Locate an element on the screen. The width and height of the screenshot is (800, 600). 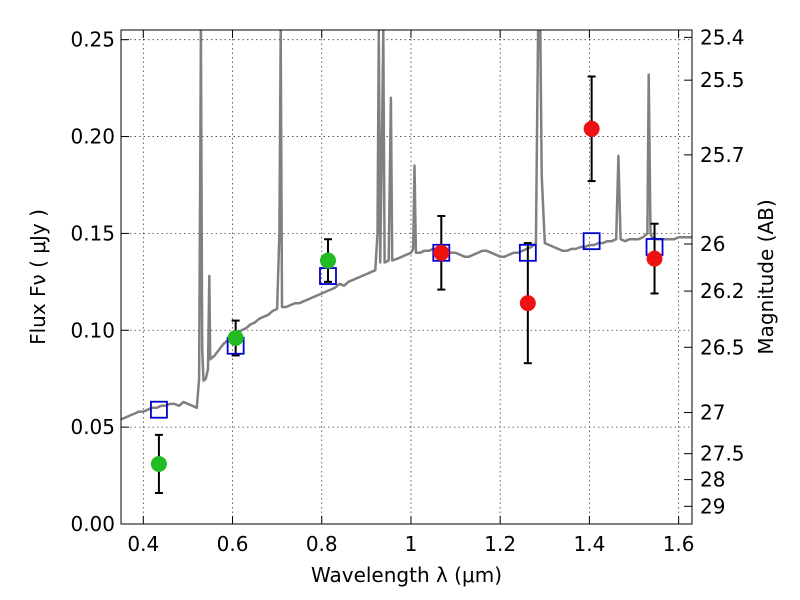
y2-tick-label: 27 is located at coordinates (712, 413).